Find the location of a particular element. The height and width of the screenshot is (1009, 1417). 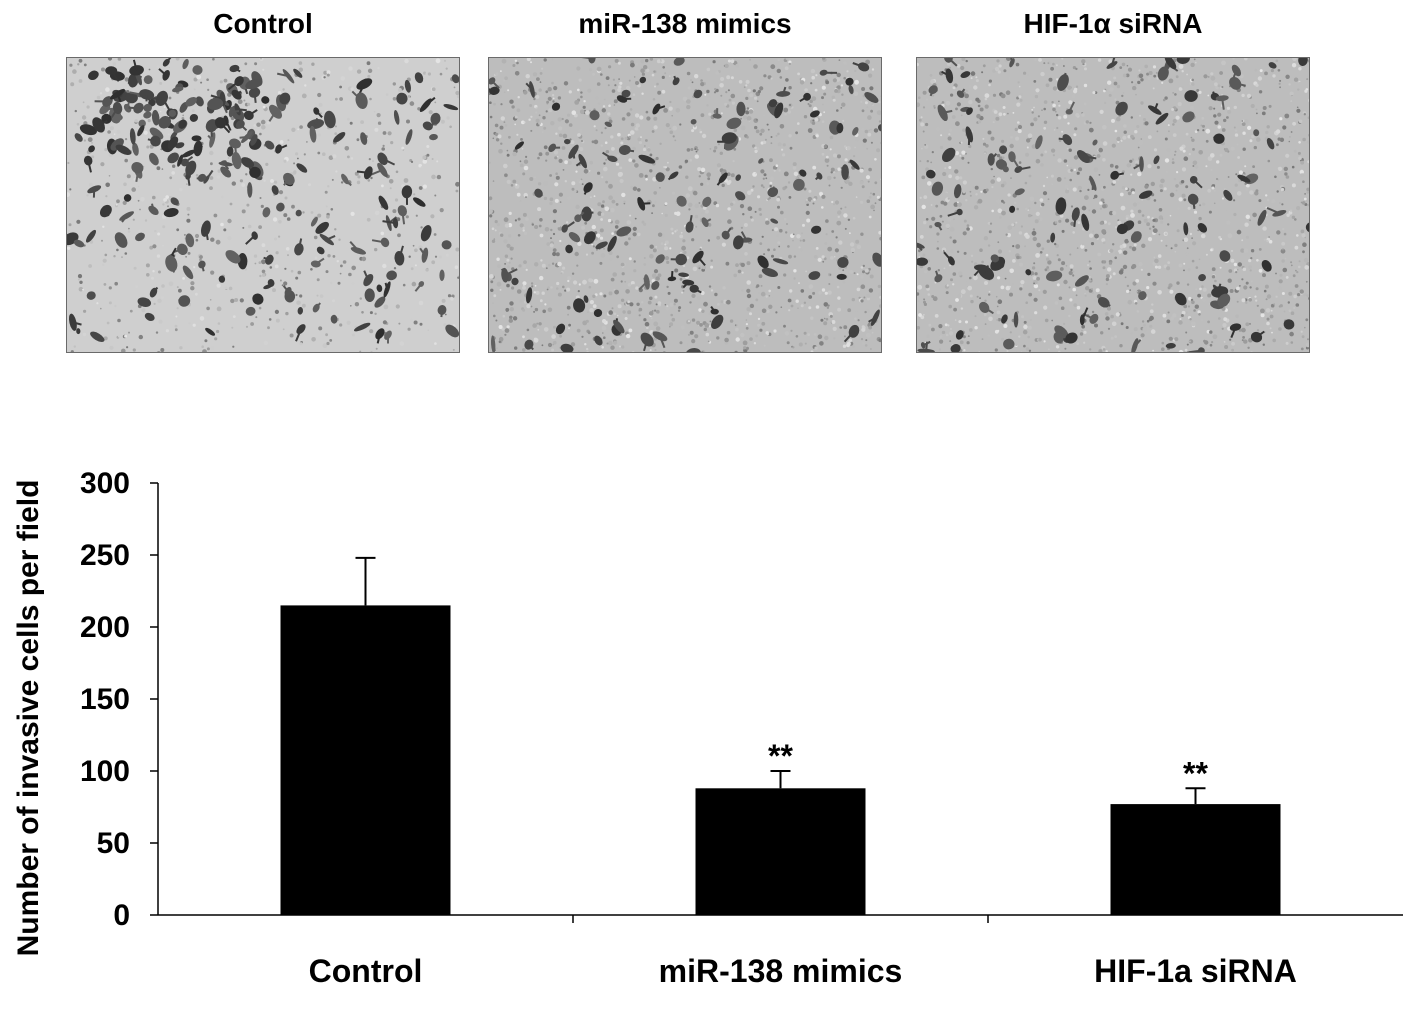

y-tick-label: 200 is located at coordinates (105, 627).